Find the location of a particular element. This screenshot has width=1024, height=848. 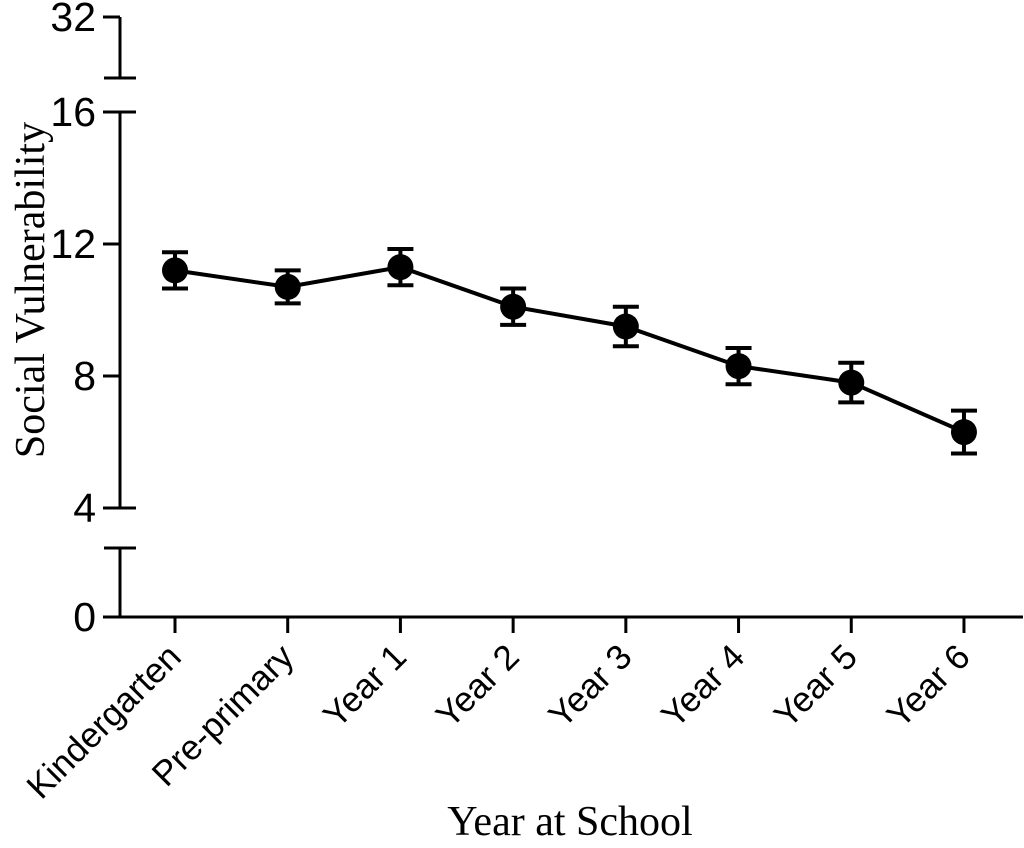

y-tick-label: 16 is located at coordinates (73, 112).